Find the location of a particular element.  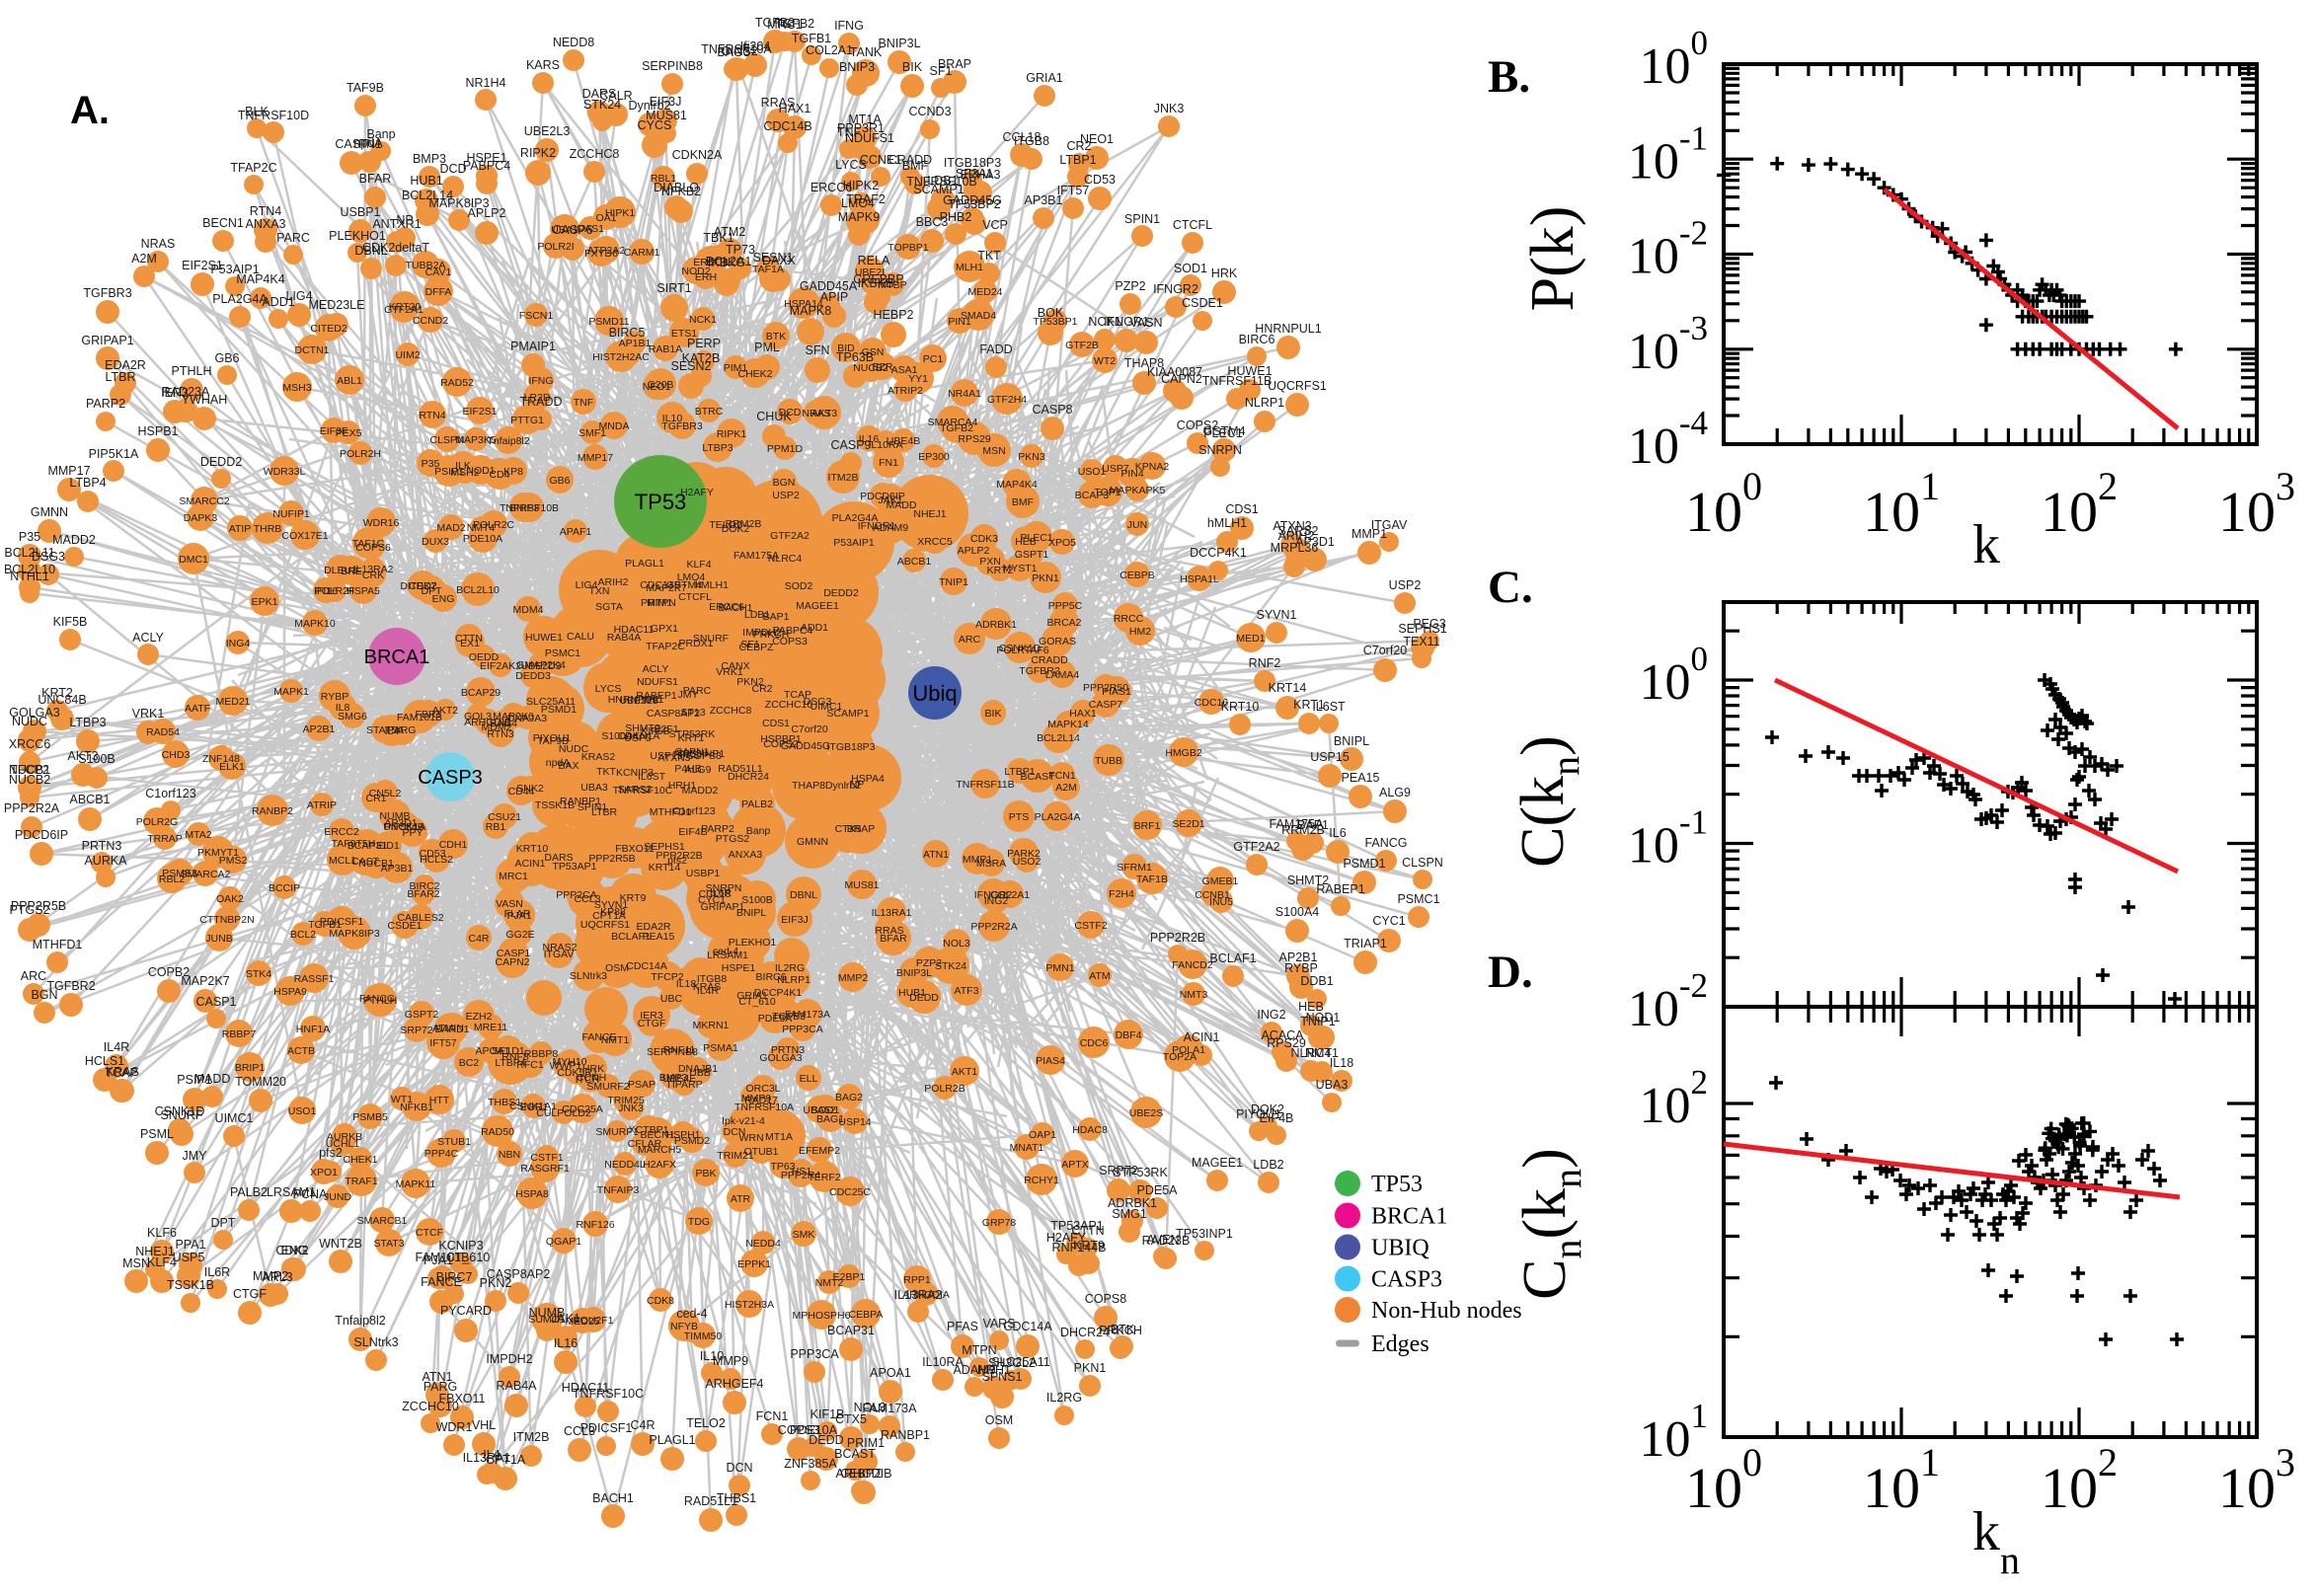

svg-text: XPO5 is located at coordinates (1062, 543).